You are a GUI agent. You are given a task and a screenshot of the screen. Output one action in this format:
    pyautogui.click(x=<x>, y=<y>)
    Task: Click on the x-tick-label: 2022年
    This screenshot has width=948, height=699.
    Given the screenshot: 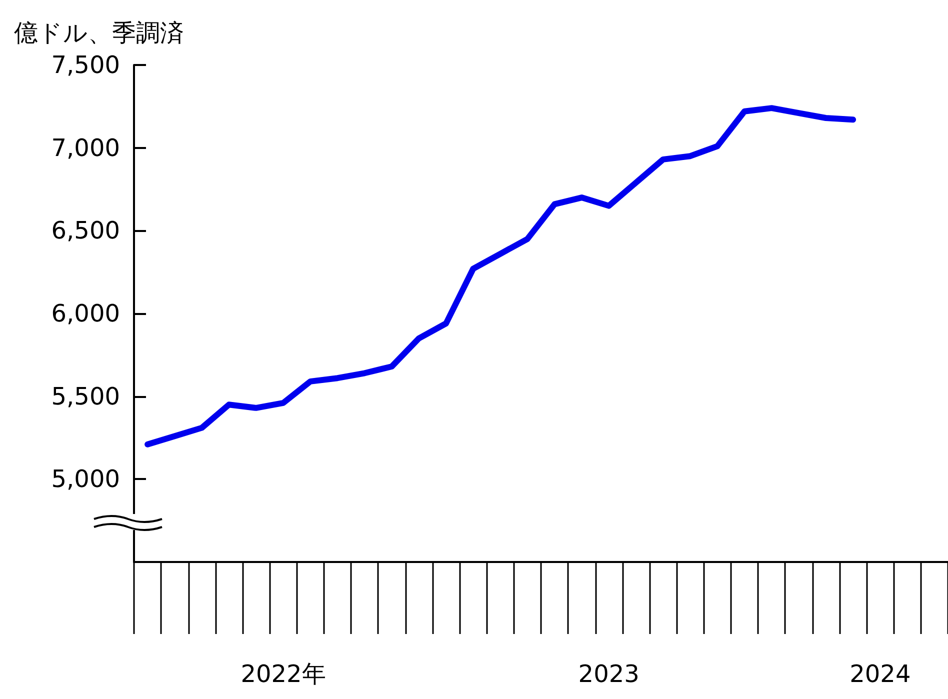 What is the action you would take?
    pyautogui.click(x=283, y=674)
    